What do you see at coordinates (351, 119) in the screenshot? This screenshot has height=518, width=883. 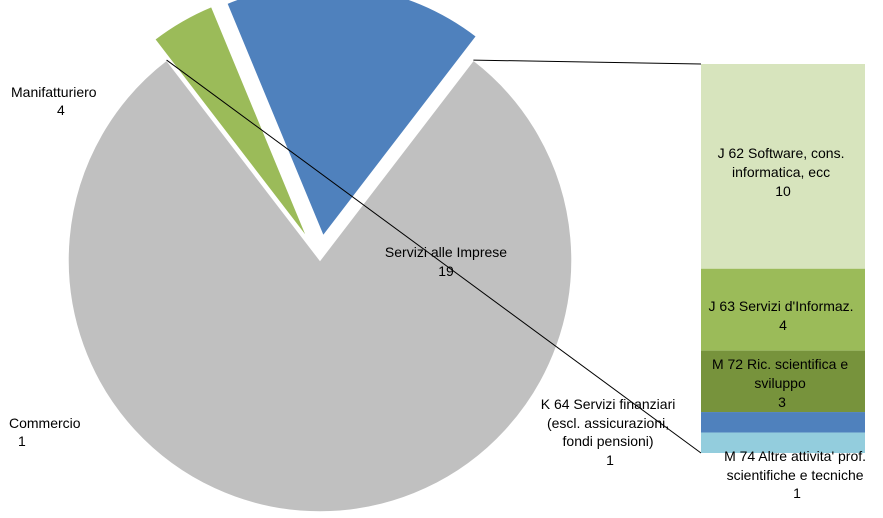 I see `pie-slice-manifatturiero` at bounding box center [351, 119].